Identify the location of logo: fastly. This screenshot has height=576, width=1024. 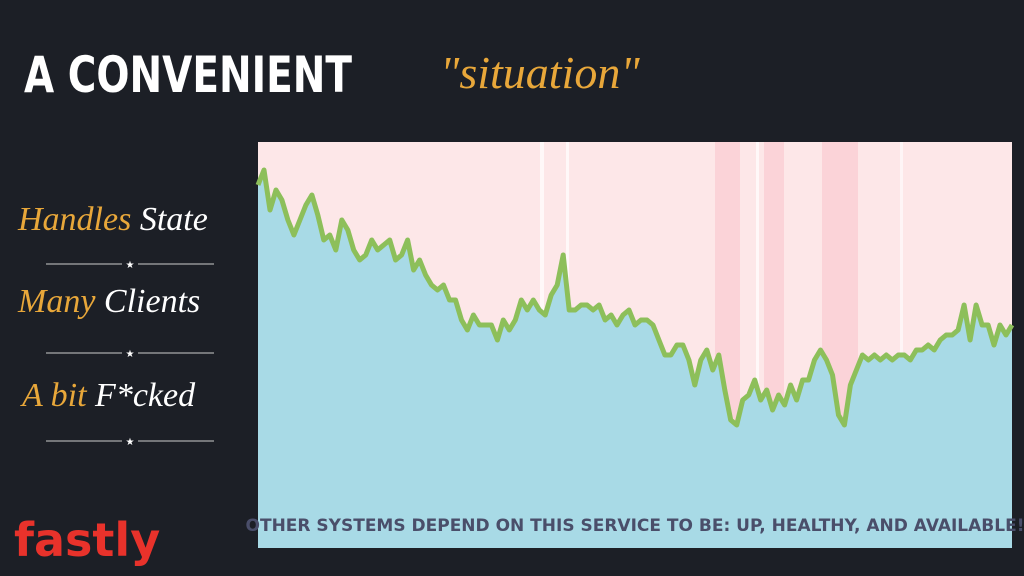
(87, 540).